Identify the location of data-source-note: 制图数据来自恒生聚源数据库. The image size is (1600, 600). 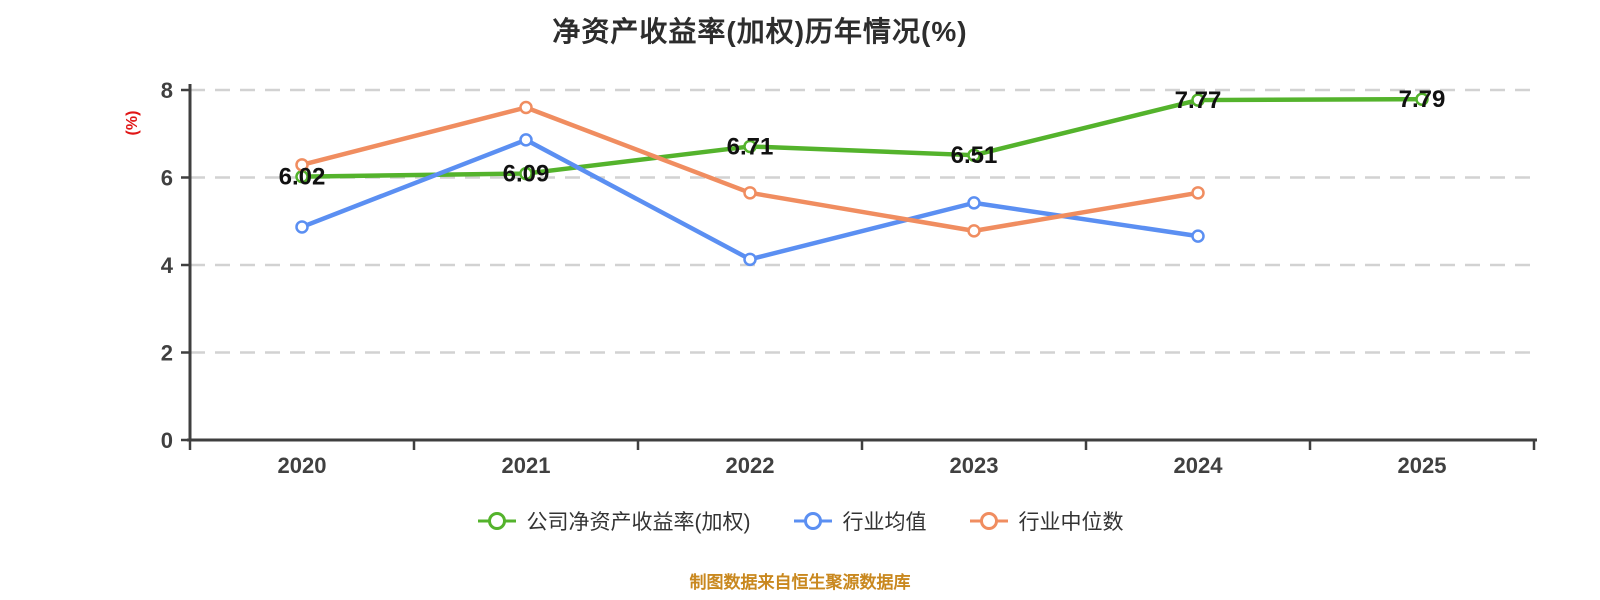
(800, 582).